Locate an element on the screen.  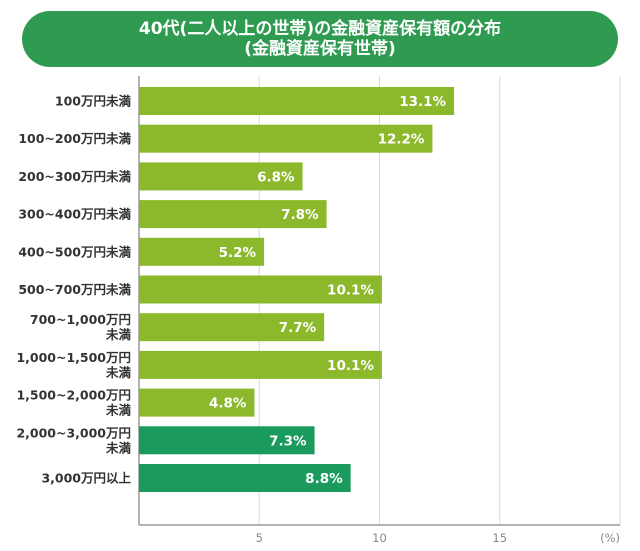
category-label: 1,000~1,500万円 is located at coordinates (73, 357).